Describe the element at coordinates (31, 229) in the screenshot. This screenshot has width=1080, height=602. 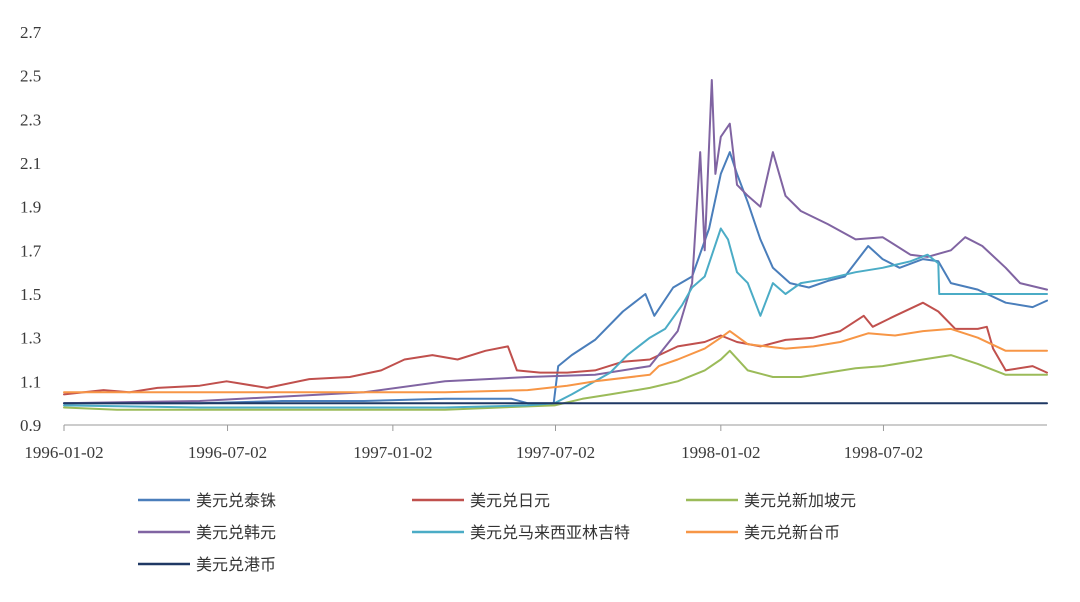
I see `y-axis-ticks: 0.9 1.1 1.3 1.5 1.7 1.9 2.1 2.3 2.5 2.7` at that location.